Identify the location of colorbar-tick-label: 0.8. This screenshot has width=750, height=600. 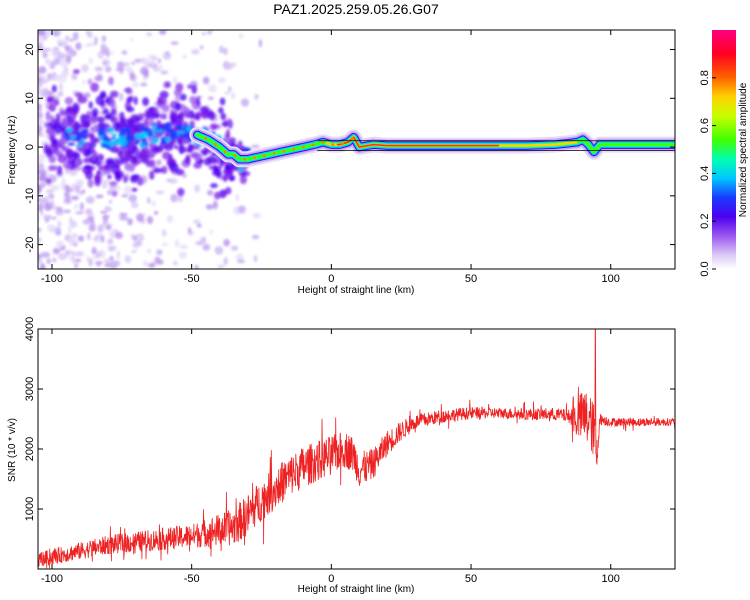
(705, 77).